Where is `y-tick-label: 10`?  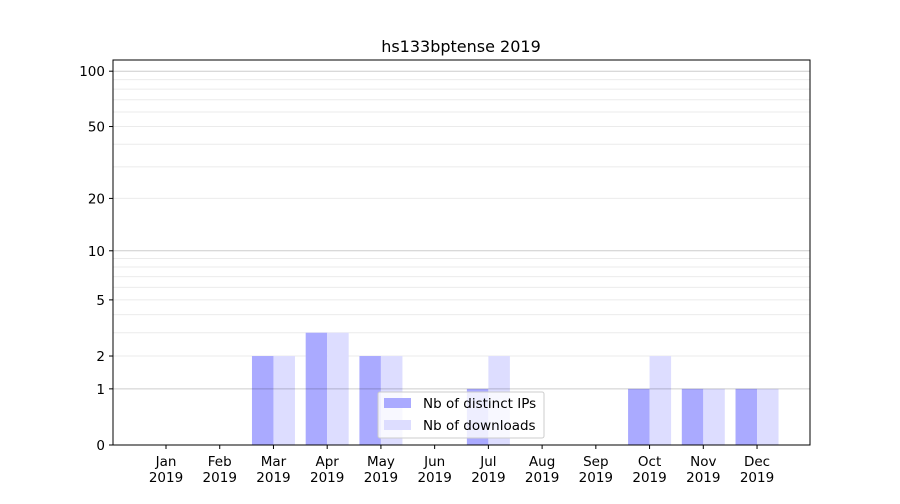
y-tick-label: 10 is located at coordinates (96, 252).